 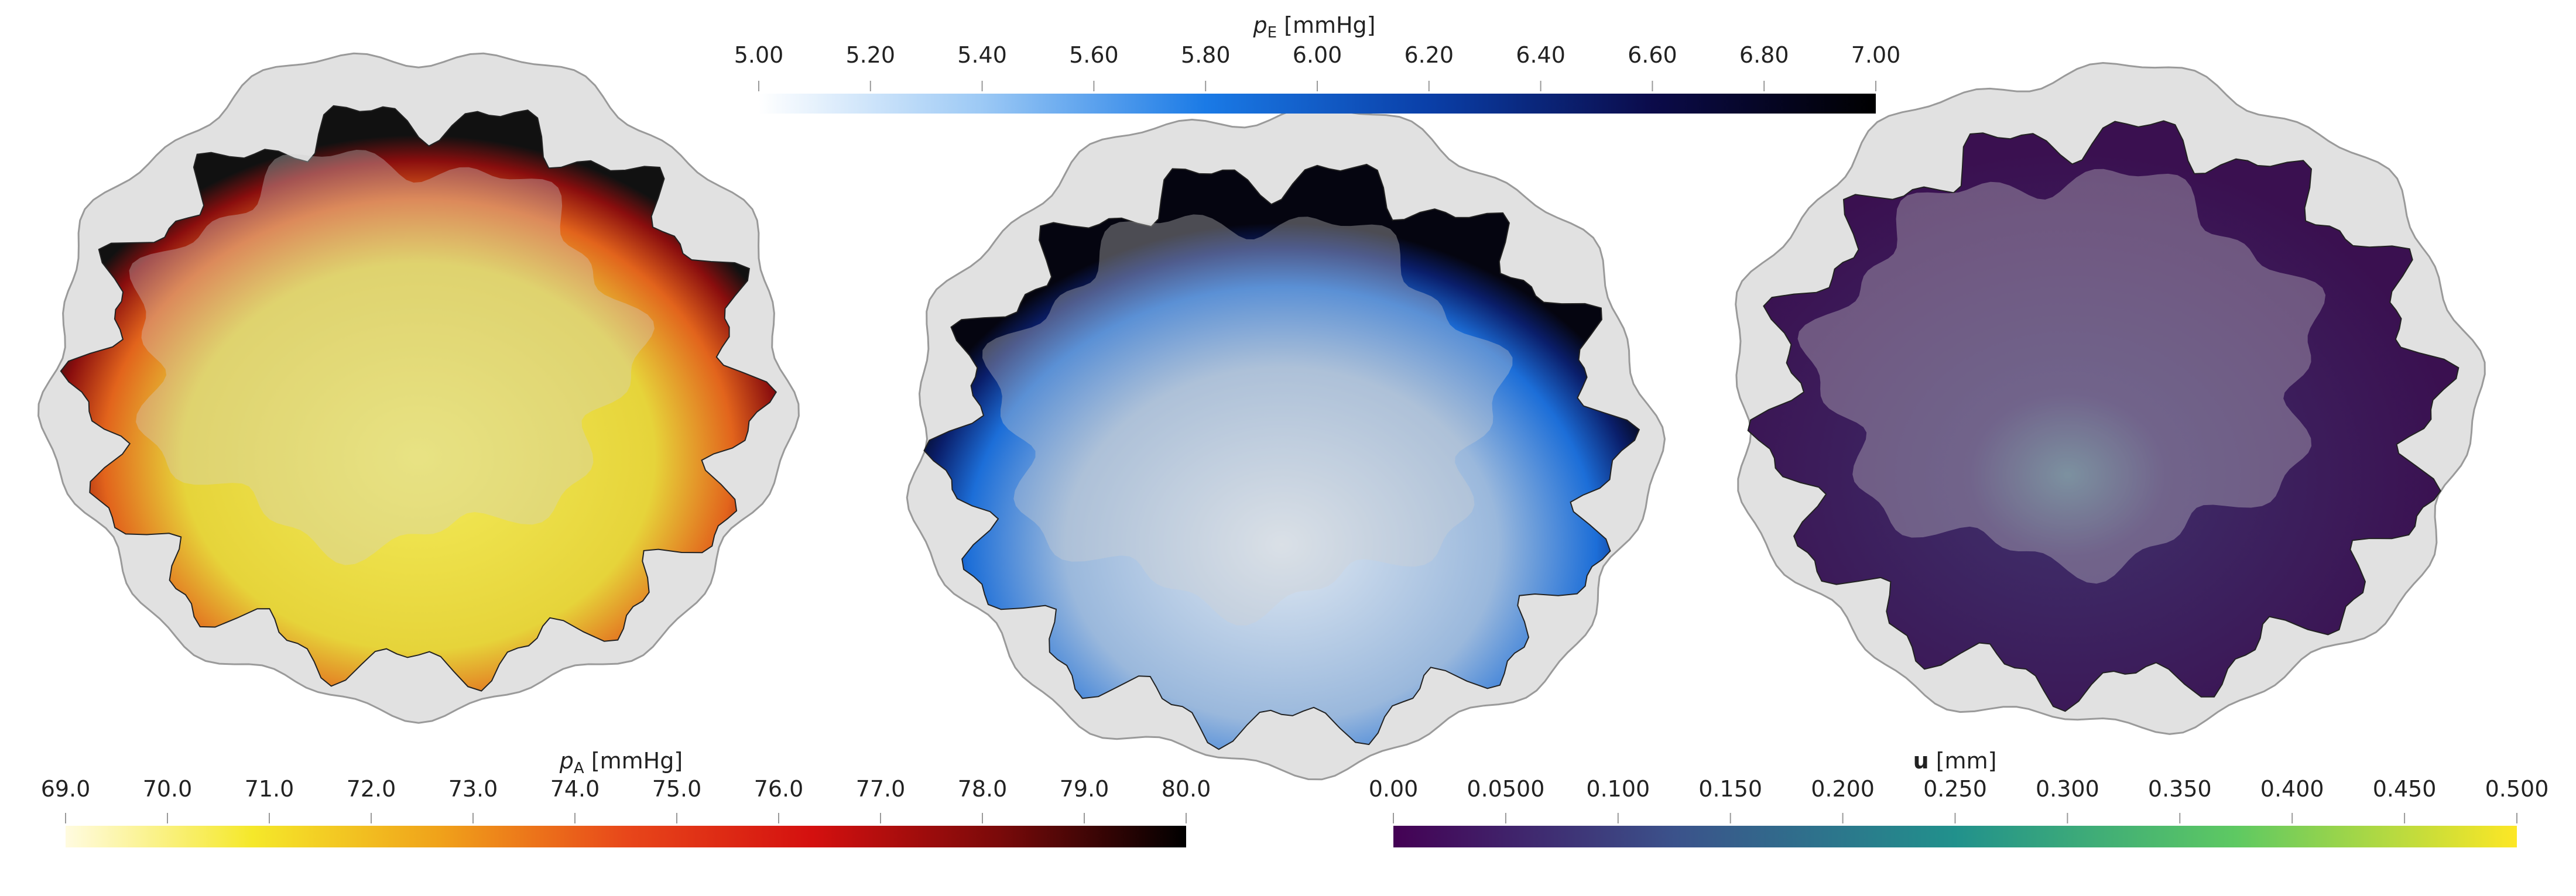 What do you see at coordinates (1094, 55) in the screenshot?
I see `tick-label: 5.60` at bounding box center [1094, 55].